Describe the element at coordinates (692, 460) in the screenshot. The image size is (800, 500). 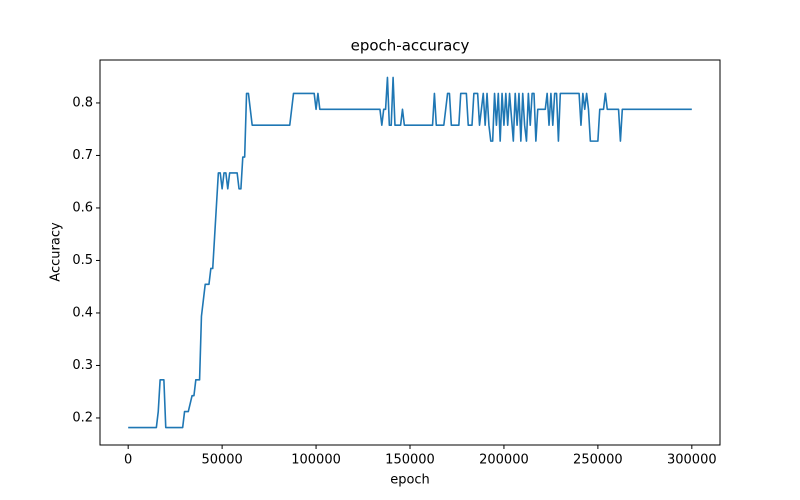
I see `x-tick-label: 300000` at that location.